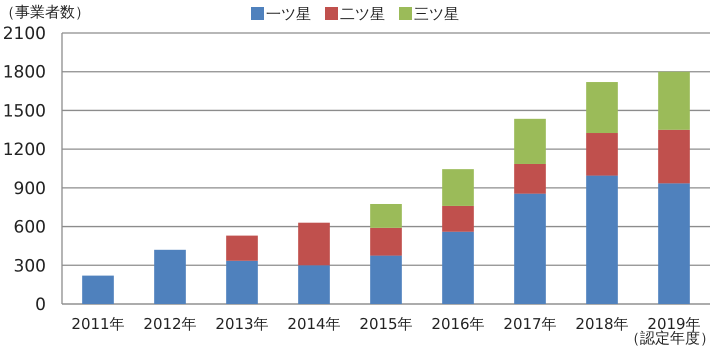  I want to click on y-tick-label: 1800, so click(24, 72).